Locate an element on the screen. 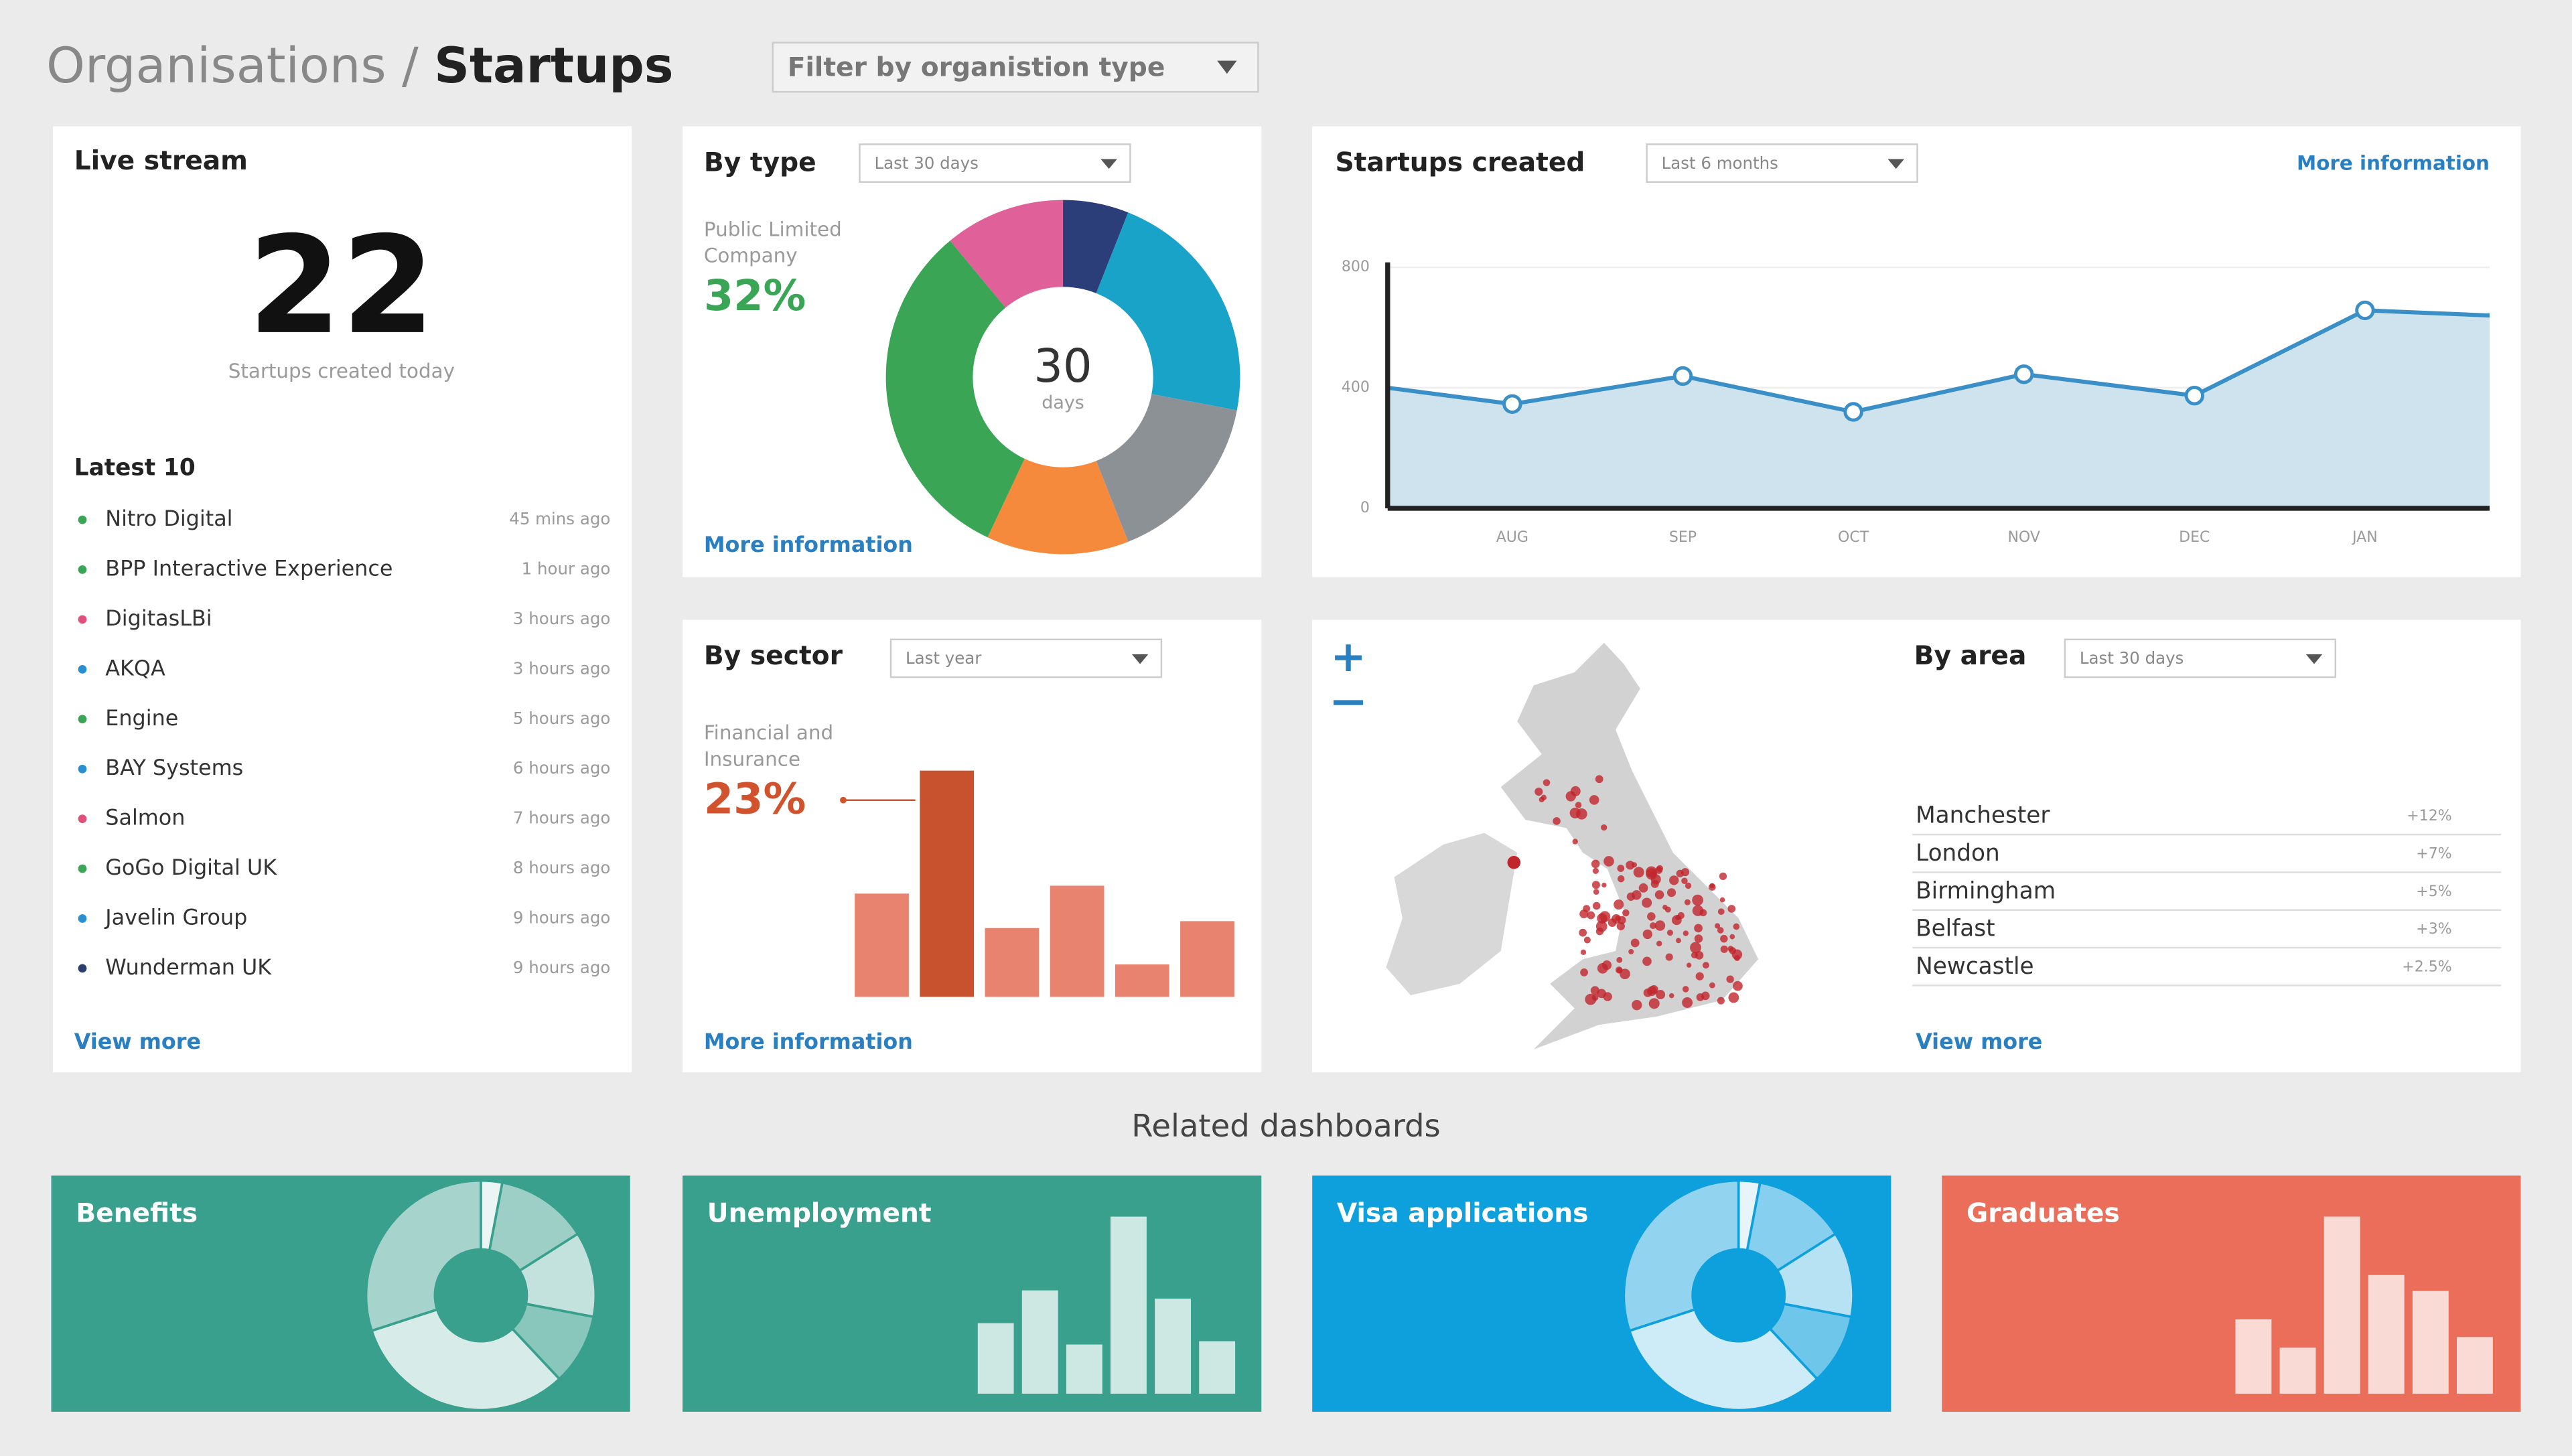 The image size is (2572, 1456). item-time: 3 hours ago is located at coordinates (561, 618).